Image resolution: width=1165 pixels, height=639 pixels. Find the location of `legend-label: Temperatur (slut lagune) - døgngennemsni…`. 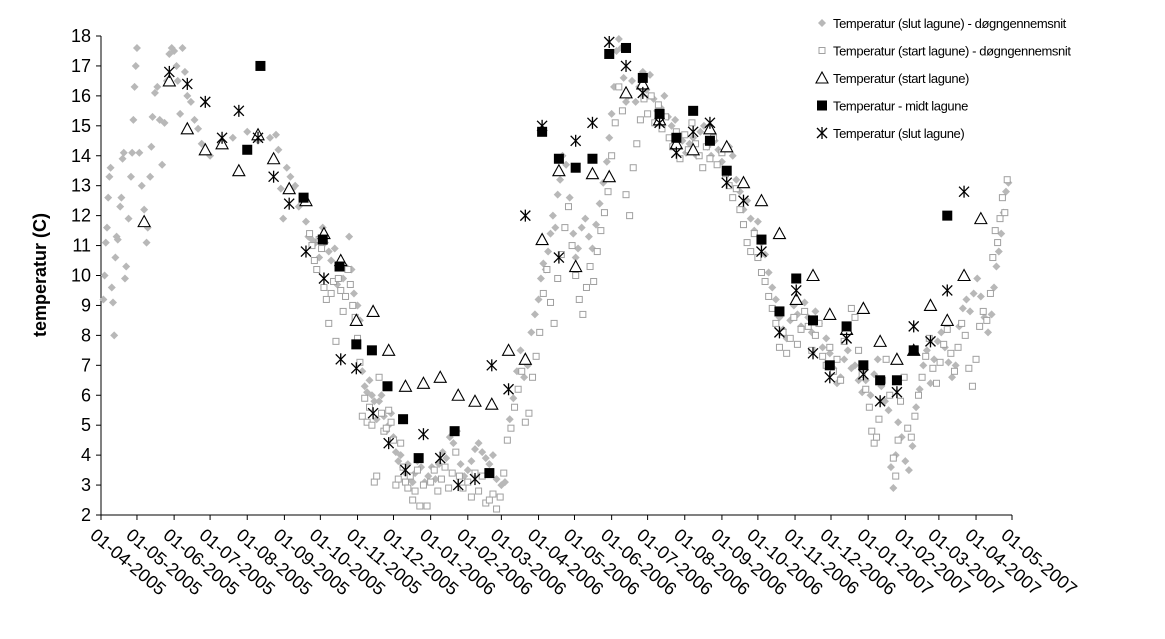

legend-label: Temperatur (slut lagune) - døgngennemsni… is located at coordinates (950, 23).